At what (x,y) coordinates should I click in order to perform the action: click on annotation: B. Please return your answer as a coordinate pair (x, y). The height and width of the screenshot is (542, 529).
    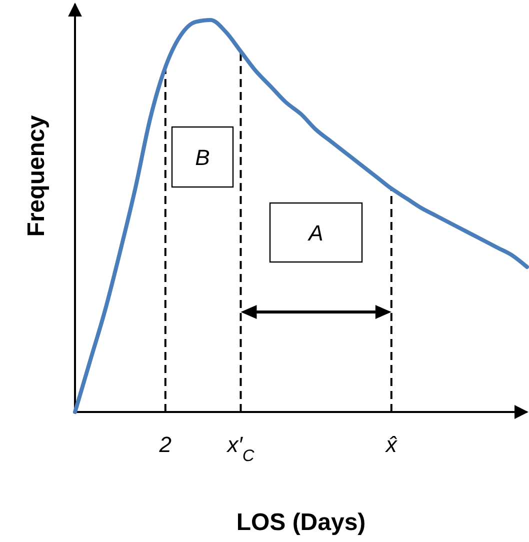
    Looking at the image, I should click on (202, 157).